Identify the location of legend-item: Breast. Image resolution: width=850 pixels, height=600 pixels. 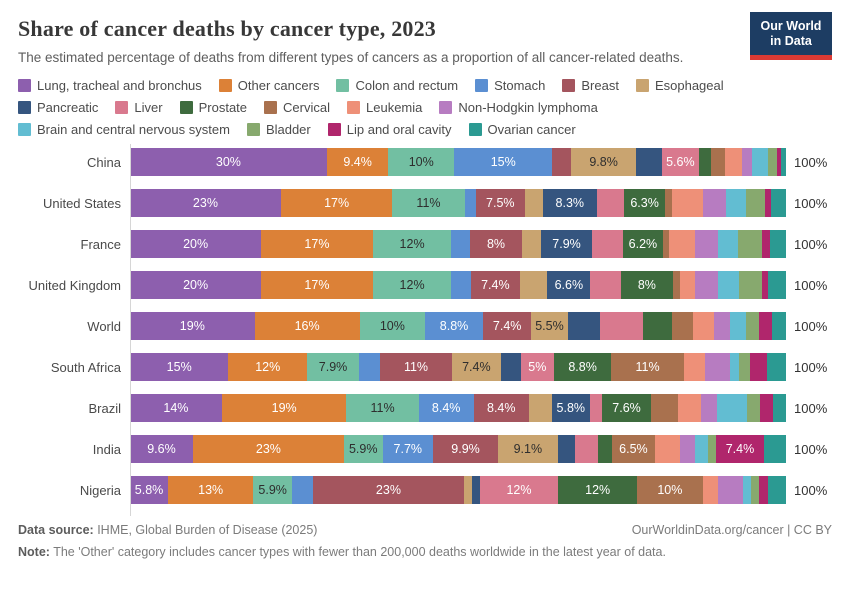
(590, 85).